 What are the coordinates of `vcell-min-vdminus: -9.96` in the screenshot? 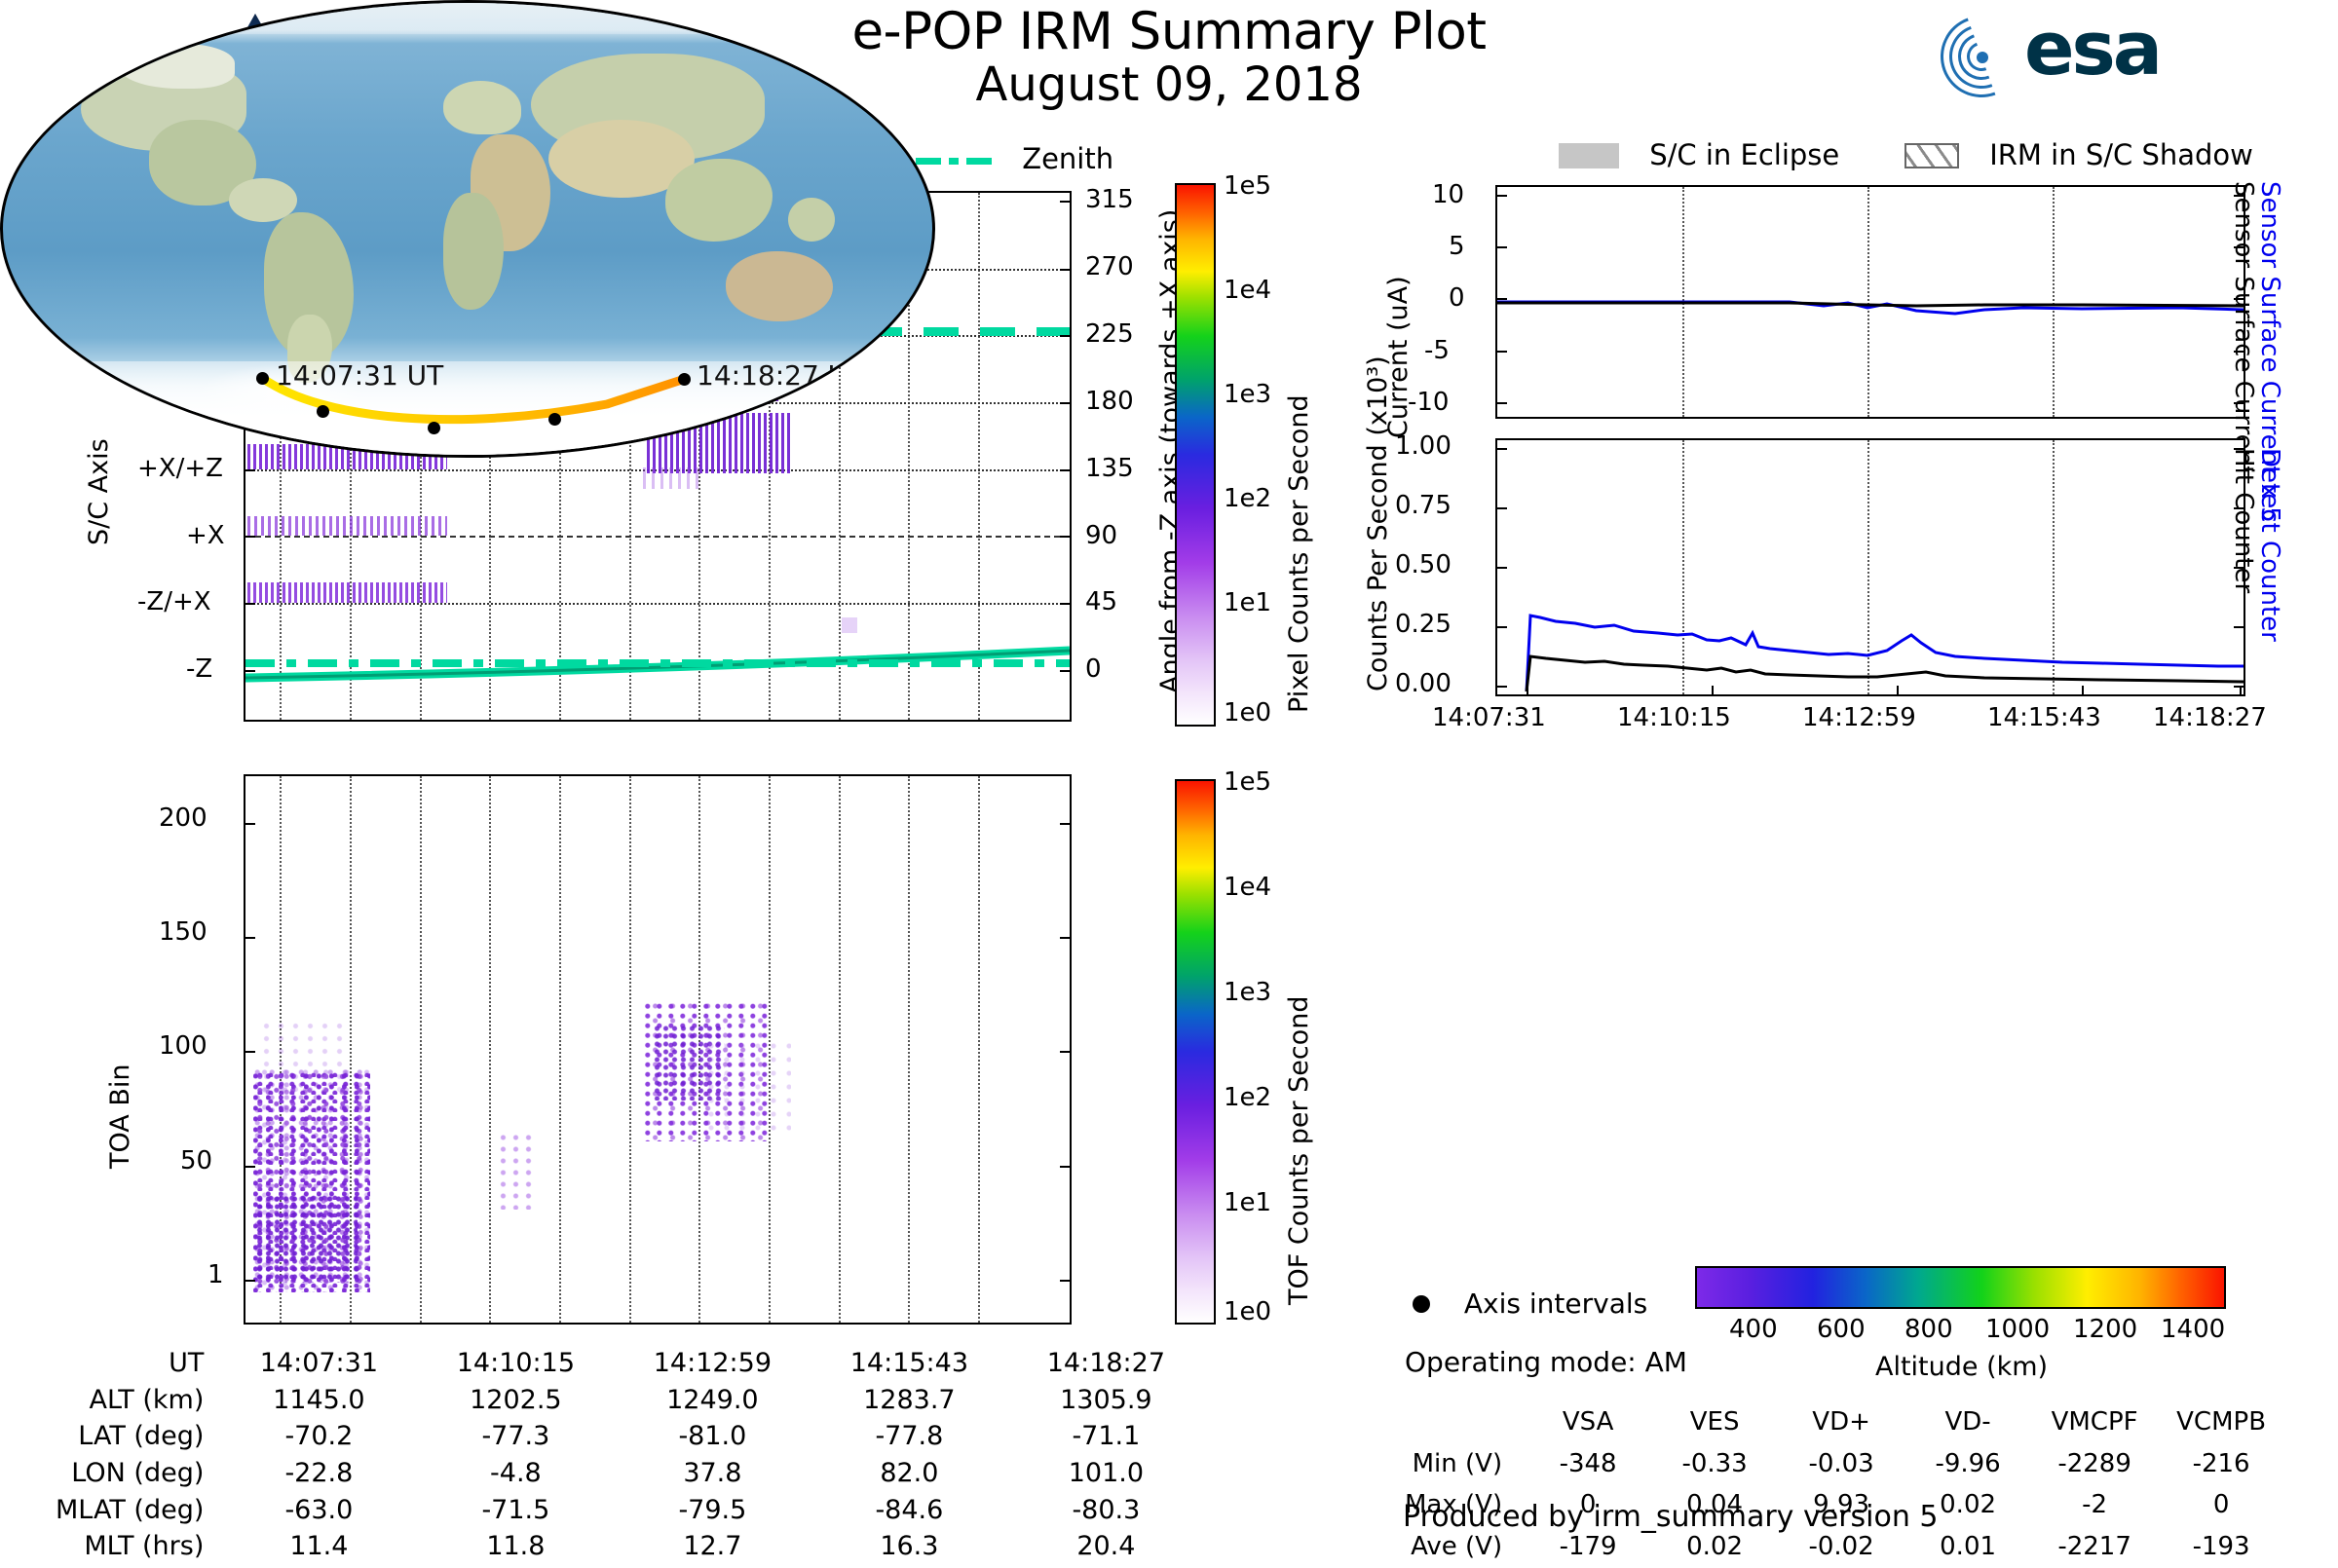 It's located at (1968, 1463).